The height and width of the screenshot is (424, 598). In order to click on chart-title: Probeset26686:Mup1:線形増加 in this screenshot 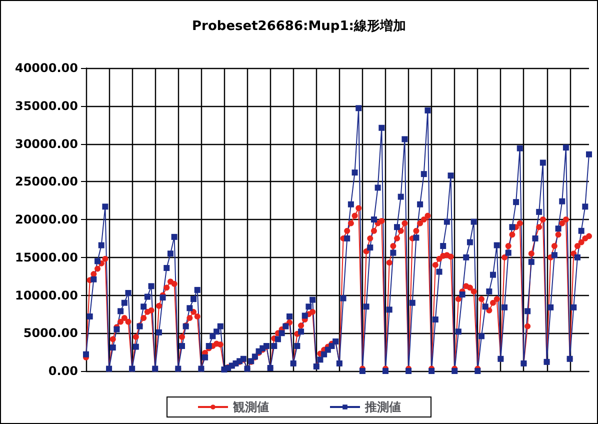, I will do `click(299, 26)`.